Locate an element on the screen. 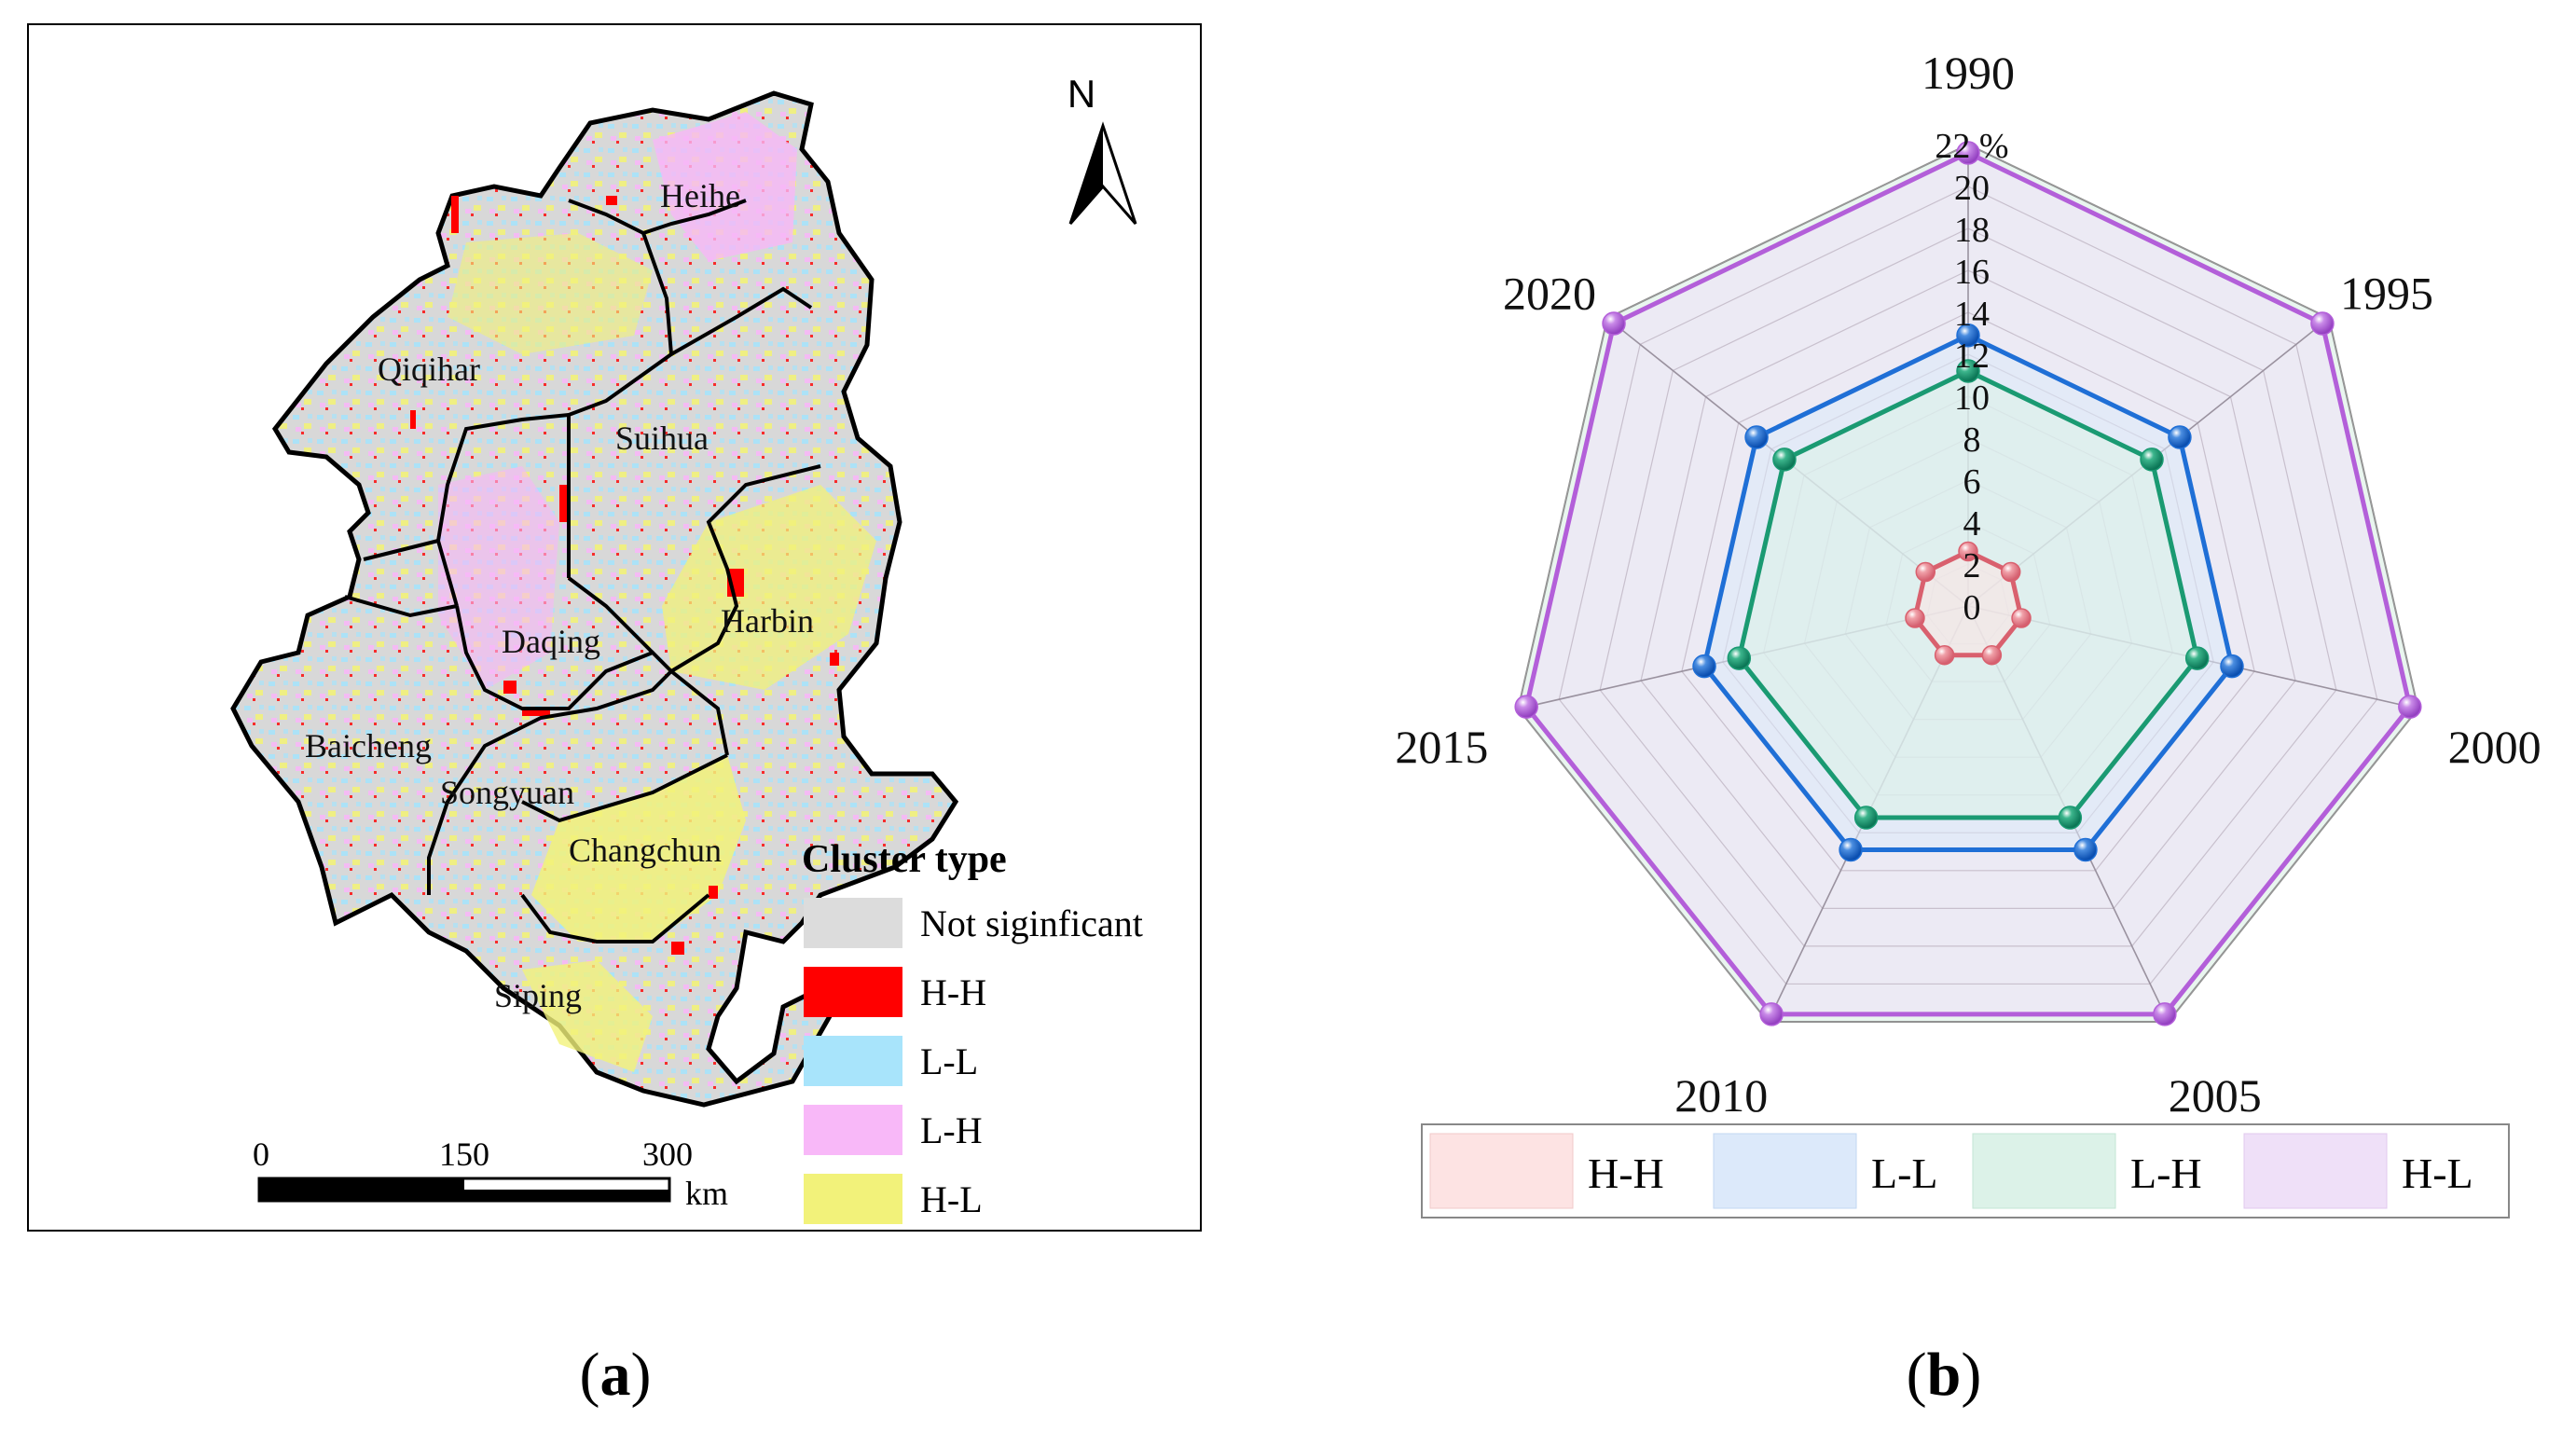 This screenshot has width=2576, height=1432. region-label-harbin: Harbin is located at coordinates (767, 621).